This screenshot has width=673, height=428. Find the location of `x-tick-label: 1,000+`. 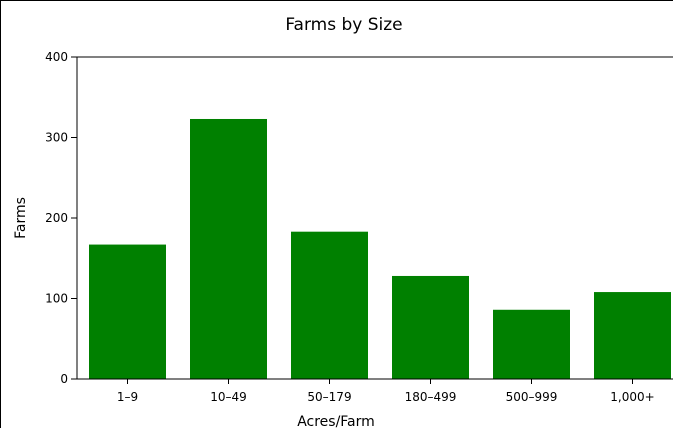

x-tick-label: 1,000+ is located at coordinates (632, 397).